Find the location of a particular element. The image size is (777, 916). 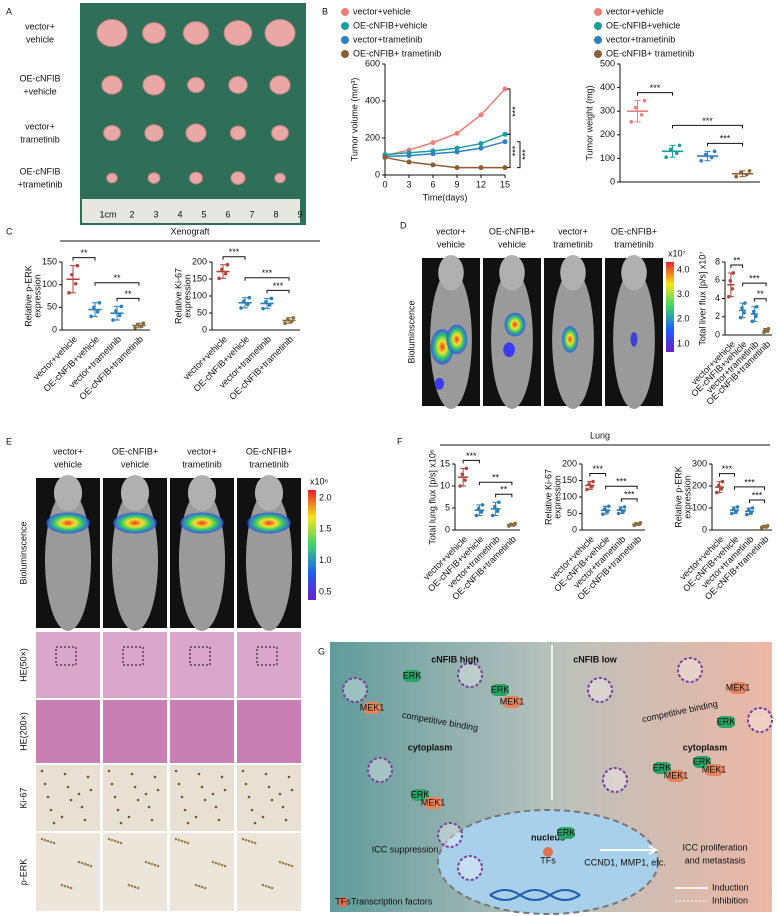

y-axis-label: expression is located at coordinates (187, 296).